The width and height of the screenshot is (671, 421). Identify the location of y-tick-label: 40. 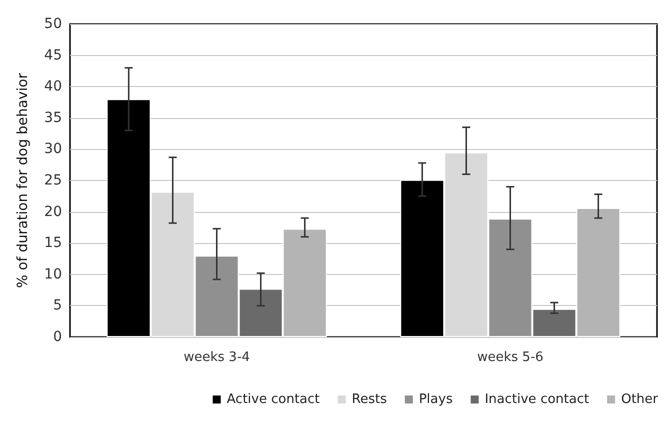
(53, 86).